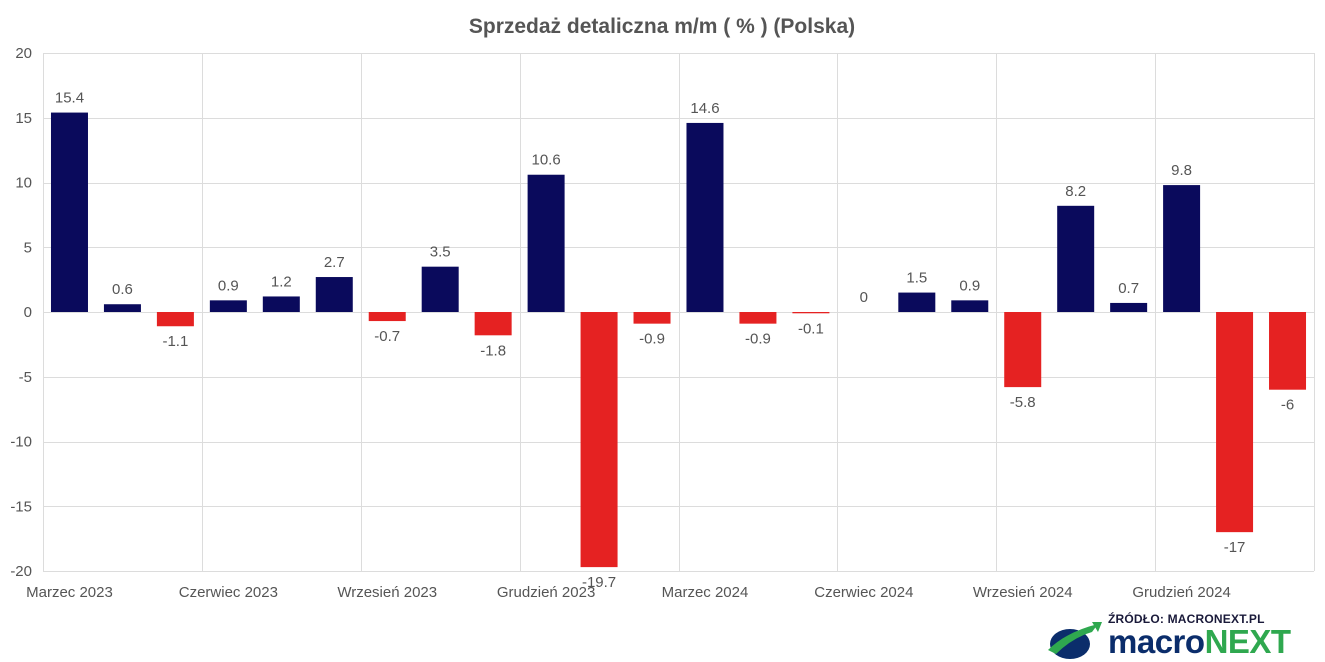  Describe the element at coordinates (1075, 640) in the screenshot. I see `macronext-logo-icon` at that location.